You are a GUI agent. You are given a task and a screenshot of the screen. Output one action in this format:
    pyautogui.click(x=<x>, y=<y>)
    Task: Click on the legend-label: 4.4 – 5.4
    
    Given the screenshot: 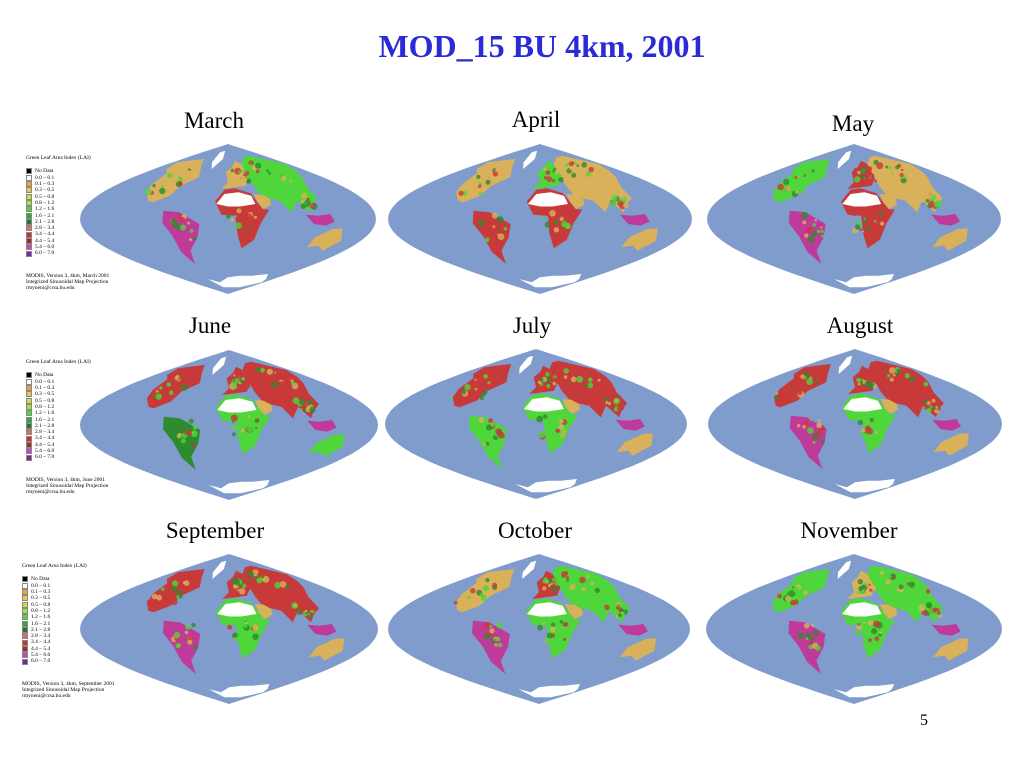 What is the action you would take?
    pyautogui.click(x=45, y=240)
    